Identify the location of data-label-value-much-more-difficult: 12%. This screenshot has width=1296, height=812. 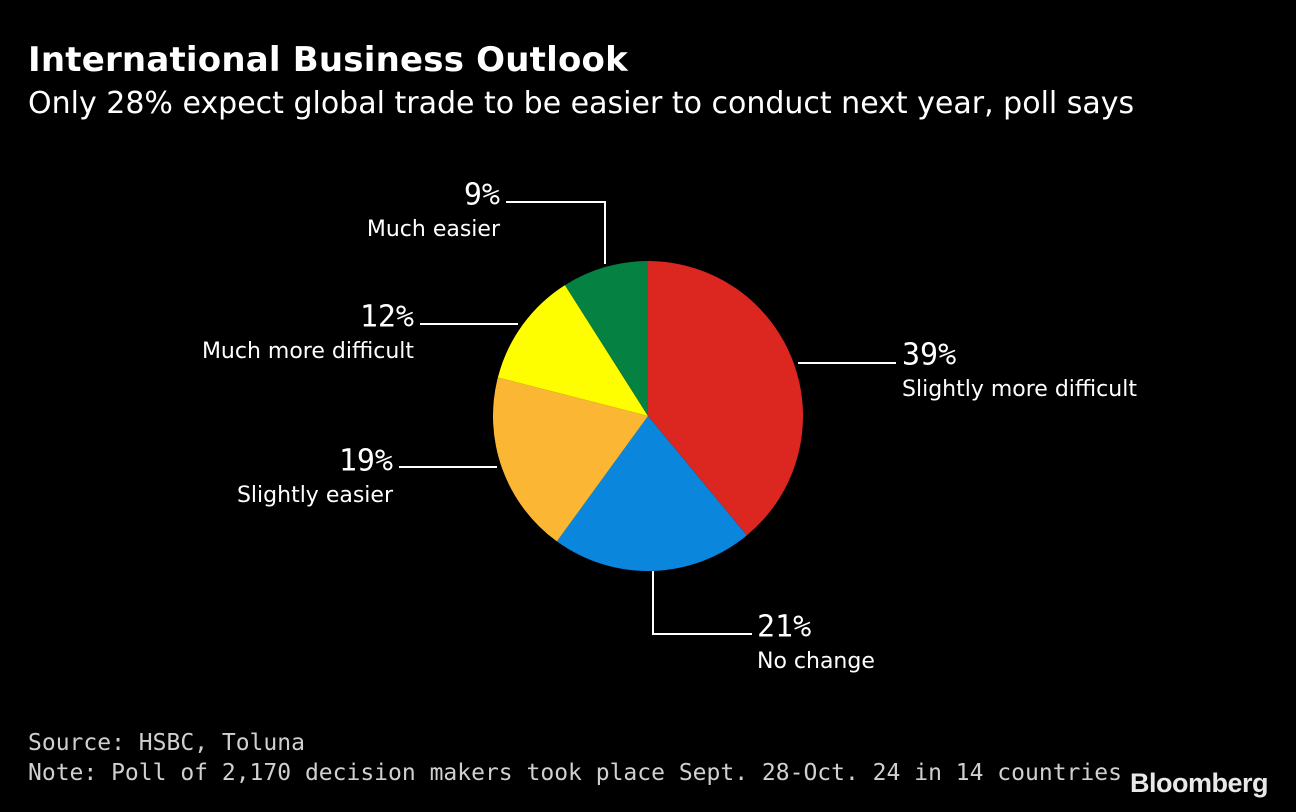
(387, 317).